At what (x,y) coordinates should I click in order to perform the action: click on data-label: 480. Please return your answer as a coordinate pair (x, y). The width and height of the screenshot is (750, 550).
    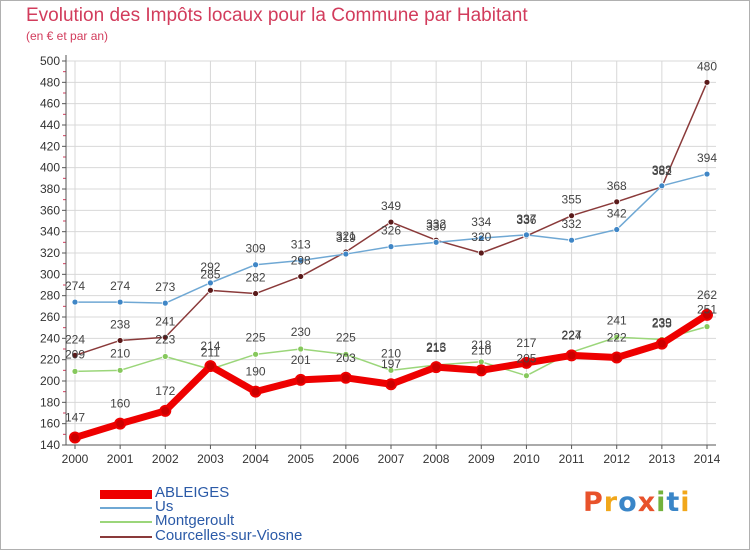
    Looking at the image, I should click on (707, 66).